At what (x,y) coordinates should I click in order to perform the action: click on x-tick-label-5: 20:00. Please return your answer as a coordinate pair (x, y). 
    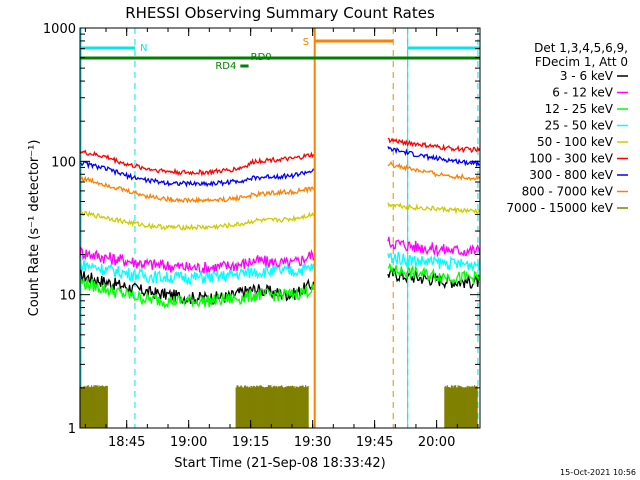
    Looking at the image, I should click on (436, 442).